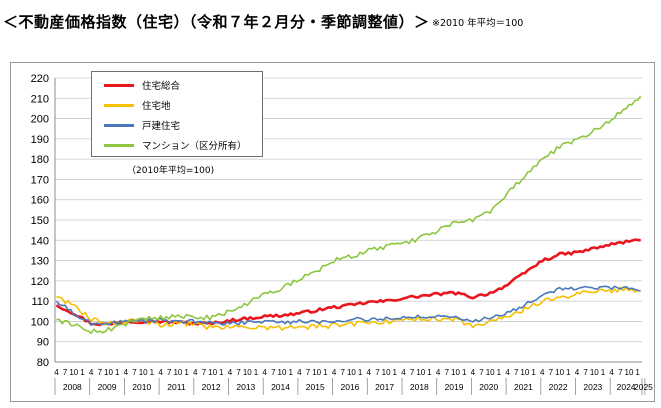 The width and height of the screenshot is (661, 408). I want to click on year-label-2009: 2009, so click(107, 387).